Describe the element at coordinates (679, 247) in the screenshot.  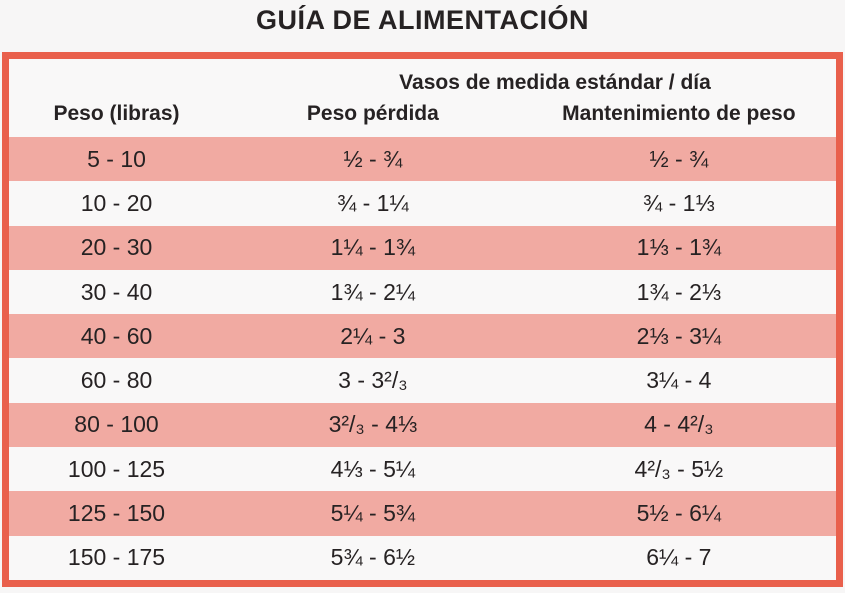
I see `cell-mantenimiento: 1⅓ - 1¾` at that location.